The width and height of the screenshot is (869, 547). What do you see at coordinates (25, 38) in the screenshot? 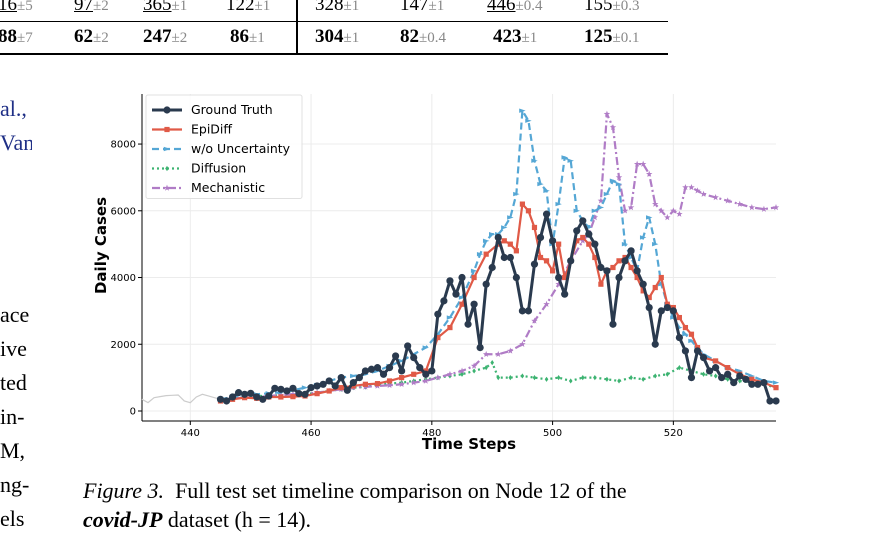
I see `cell-pm: ±7` at bounding box center [25, 38].